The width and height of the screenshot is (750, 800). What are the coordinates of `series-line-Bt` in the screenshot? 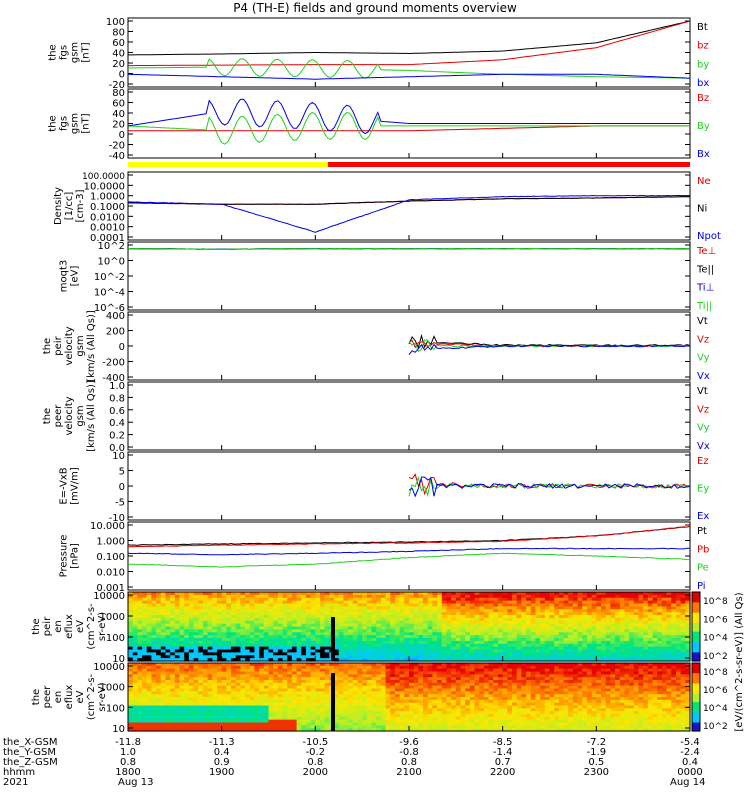 It's located at (409, 38).